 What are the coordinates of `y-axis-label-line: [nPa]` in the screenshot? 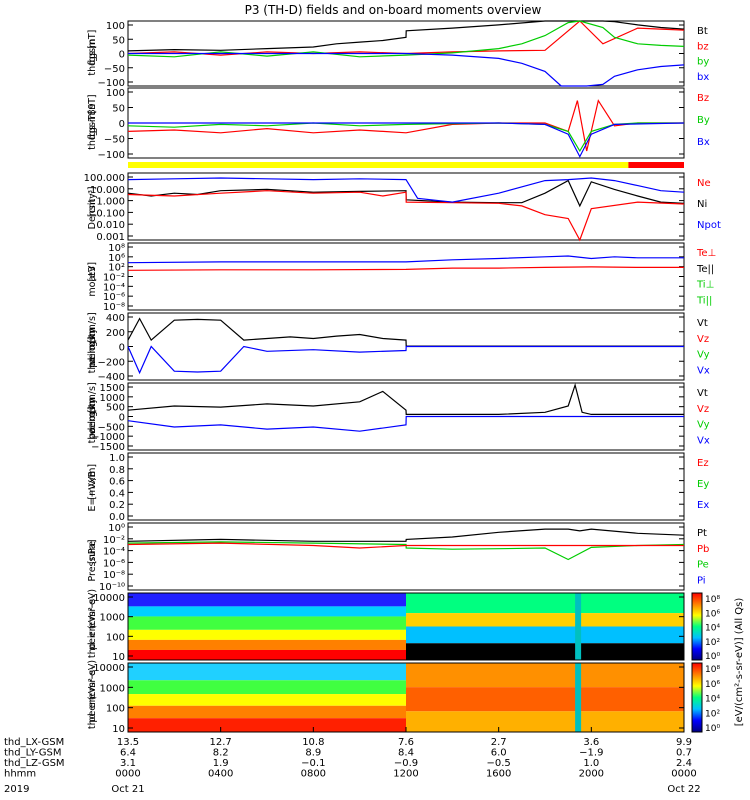 It's located at (92, 551).